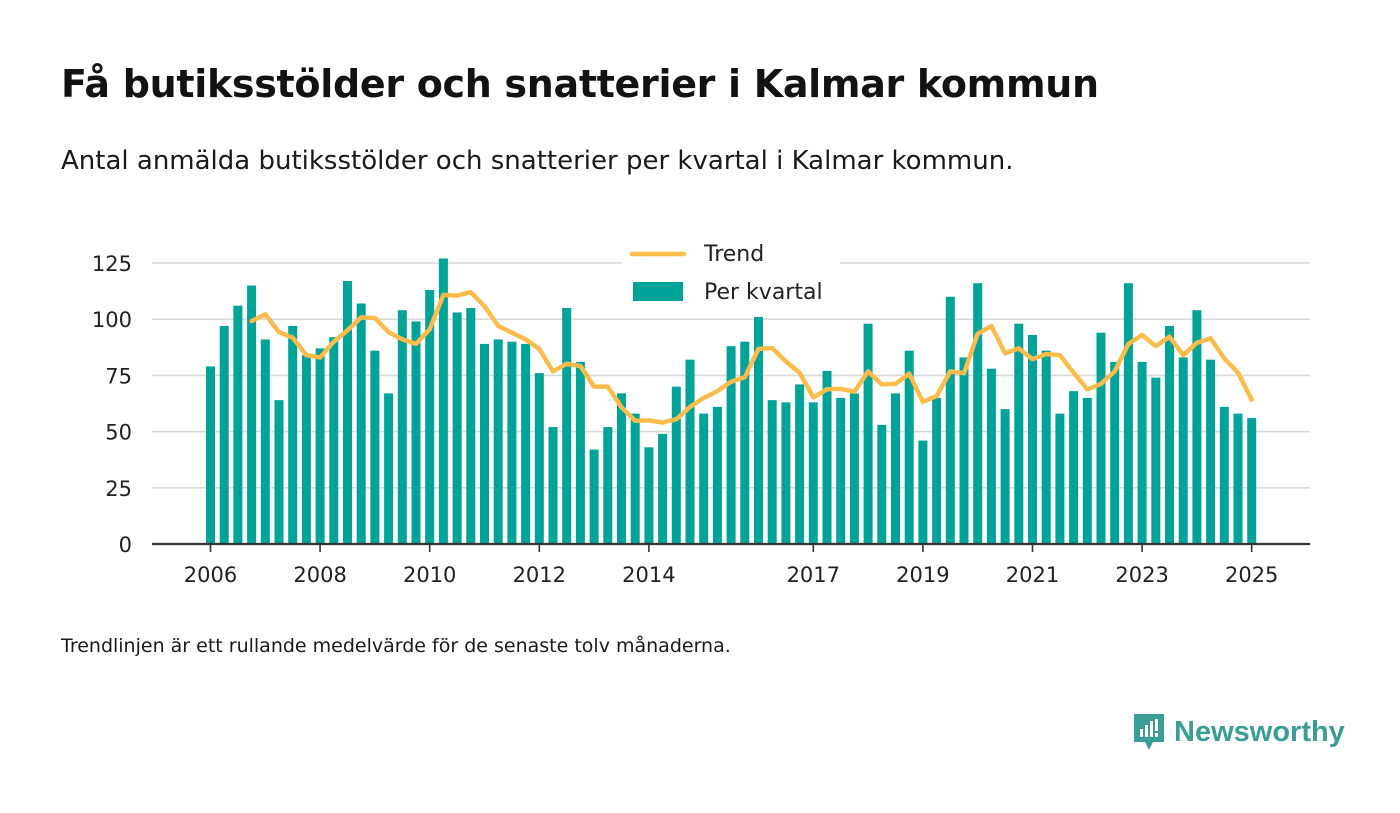 This screenshot has height=813, width=1400. I want to click on y-tick-label: 75, so click(118, 376).